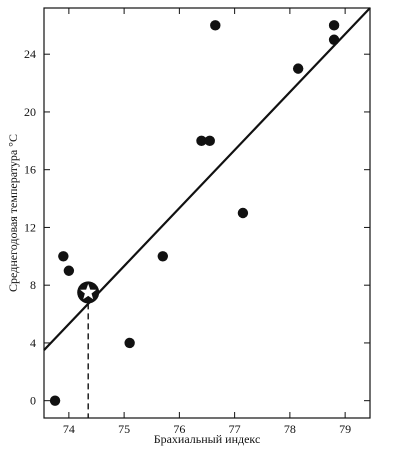  I want to click on y-tick-label: 16, so click(30, 170).